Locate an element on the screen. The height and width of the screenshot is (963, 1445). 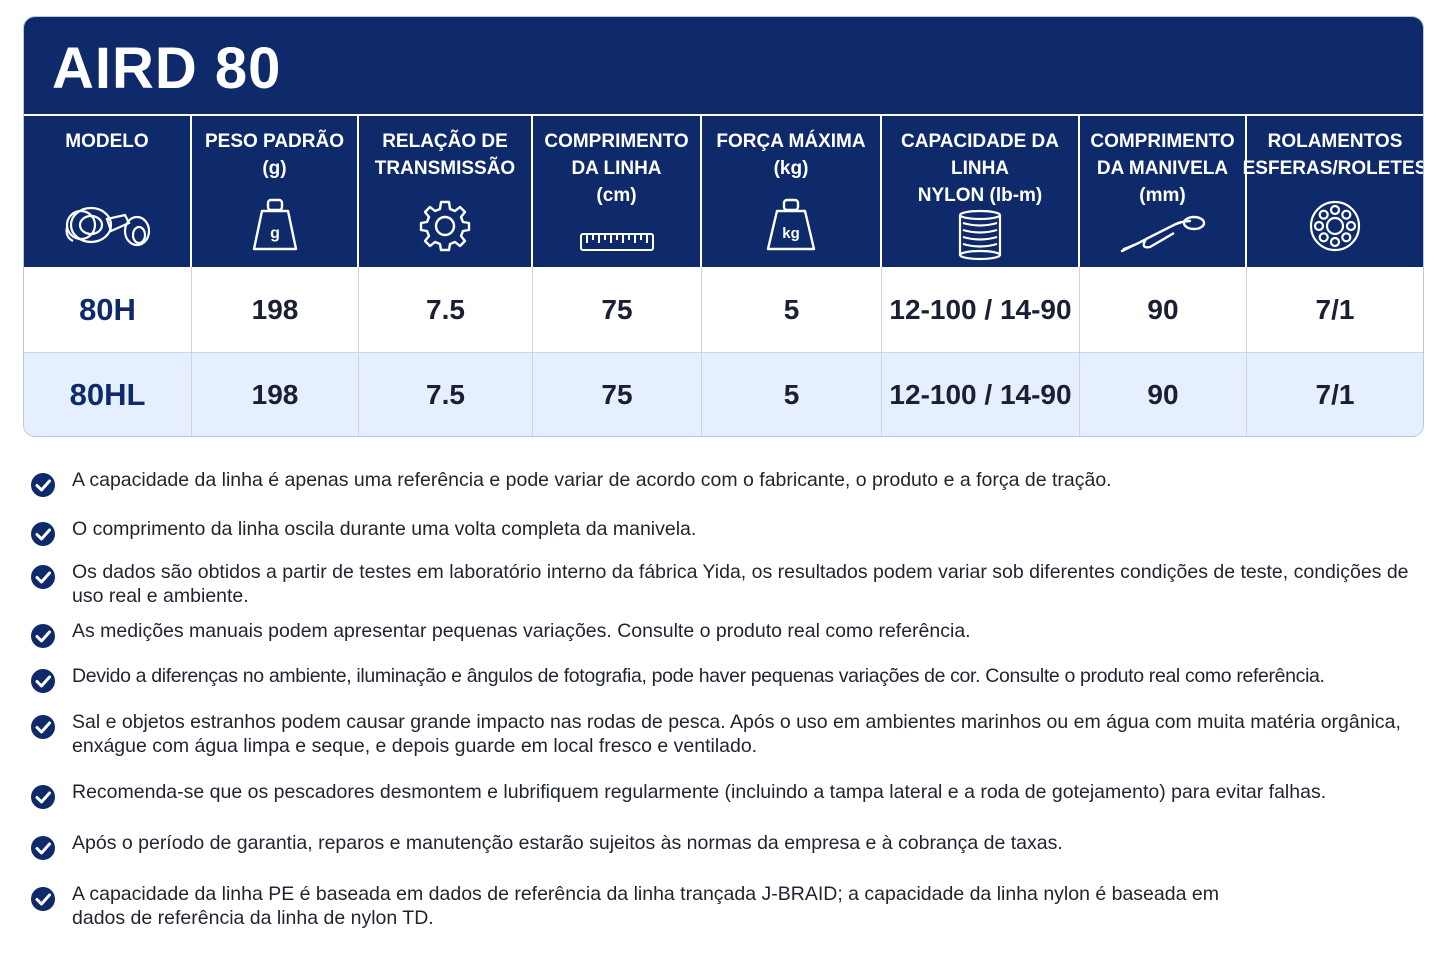
header-comprimento-linha: COMPRIMENTO DA LINHA (cm) is located at coordinates (617, 191).